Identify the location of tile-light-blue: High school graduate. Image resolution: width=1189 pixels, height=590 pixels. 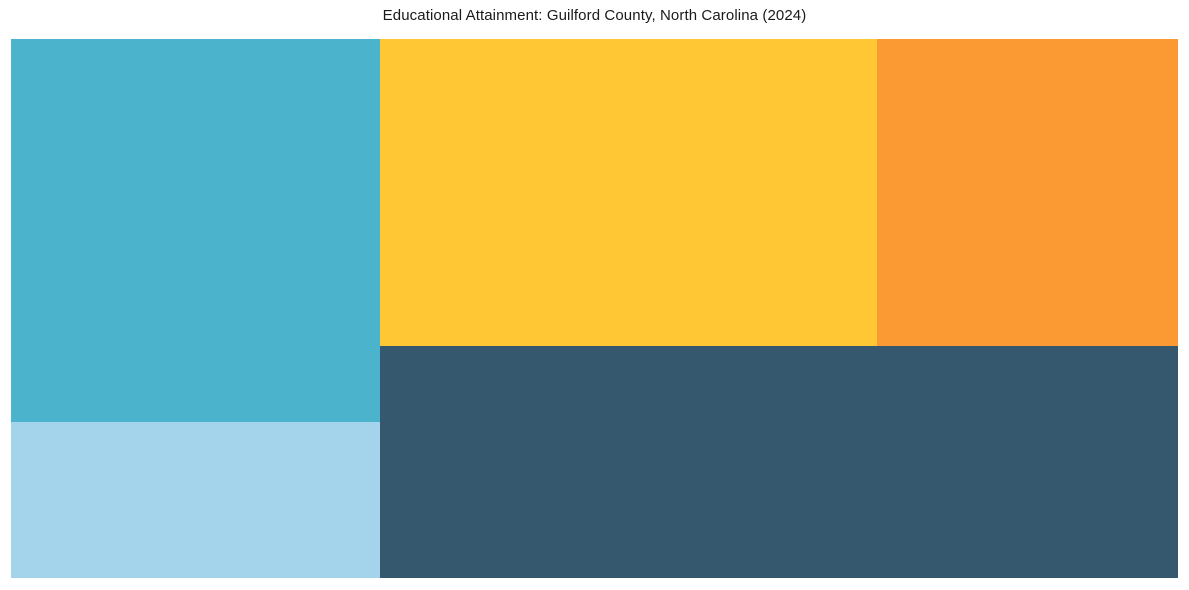
(195, 500).